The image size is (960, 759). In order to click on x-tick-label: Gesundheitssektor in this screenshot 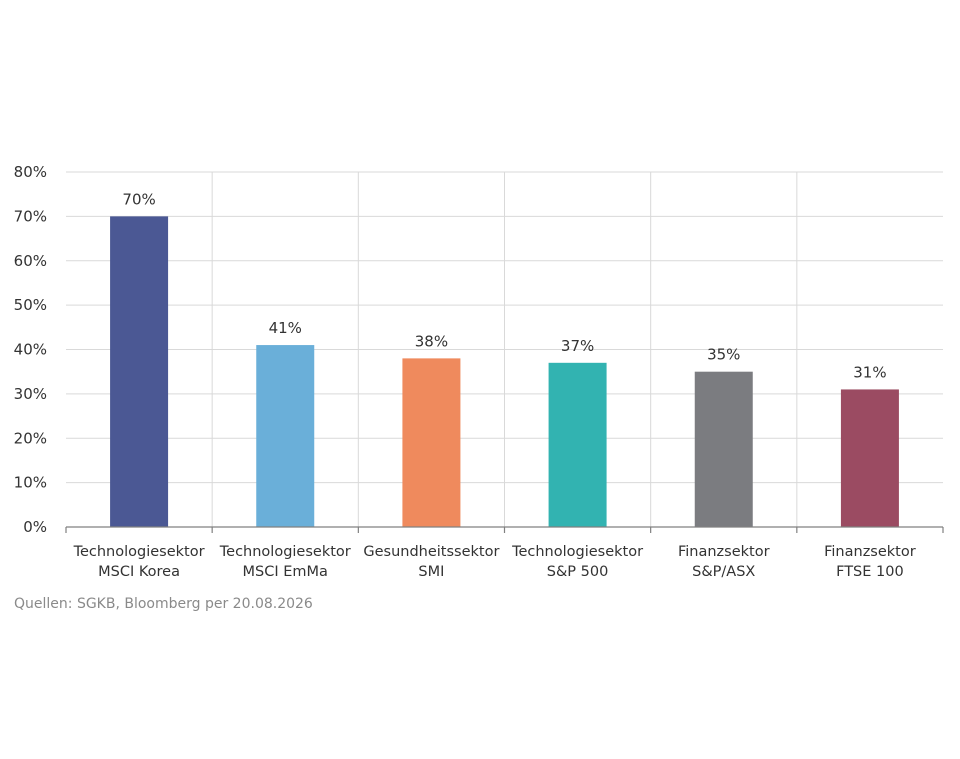, I will do `click(431, 552)`.